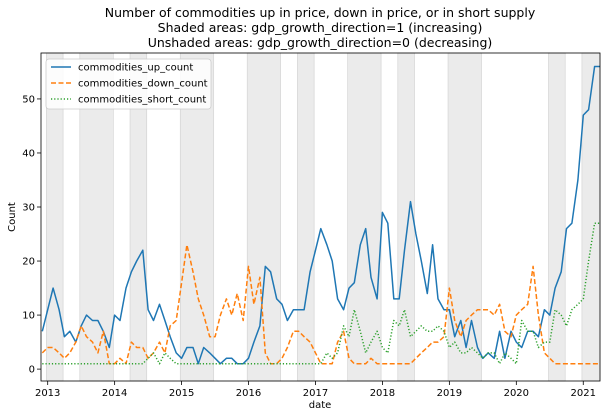  I want to click on y-tick-label: 40, so click(28, 153).